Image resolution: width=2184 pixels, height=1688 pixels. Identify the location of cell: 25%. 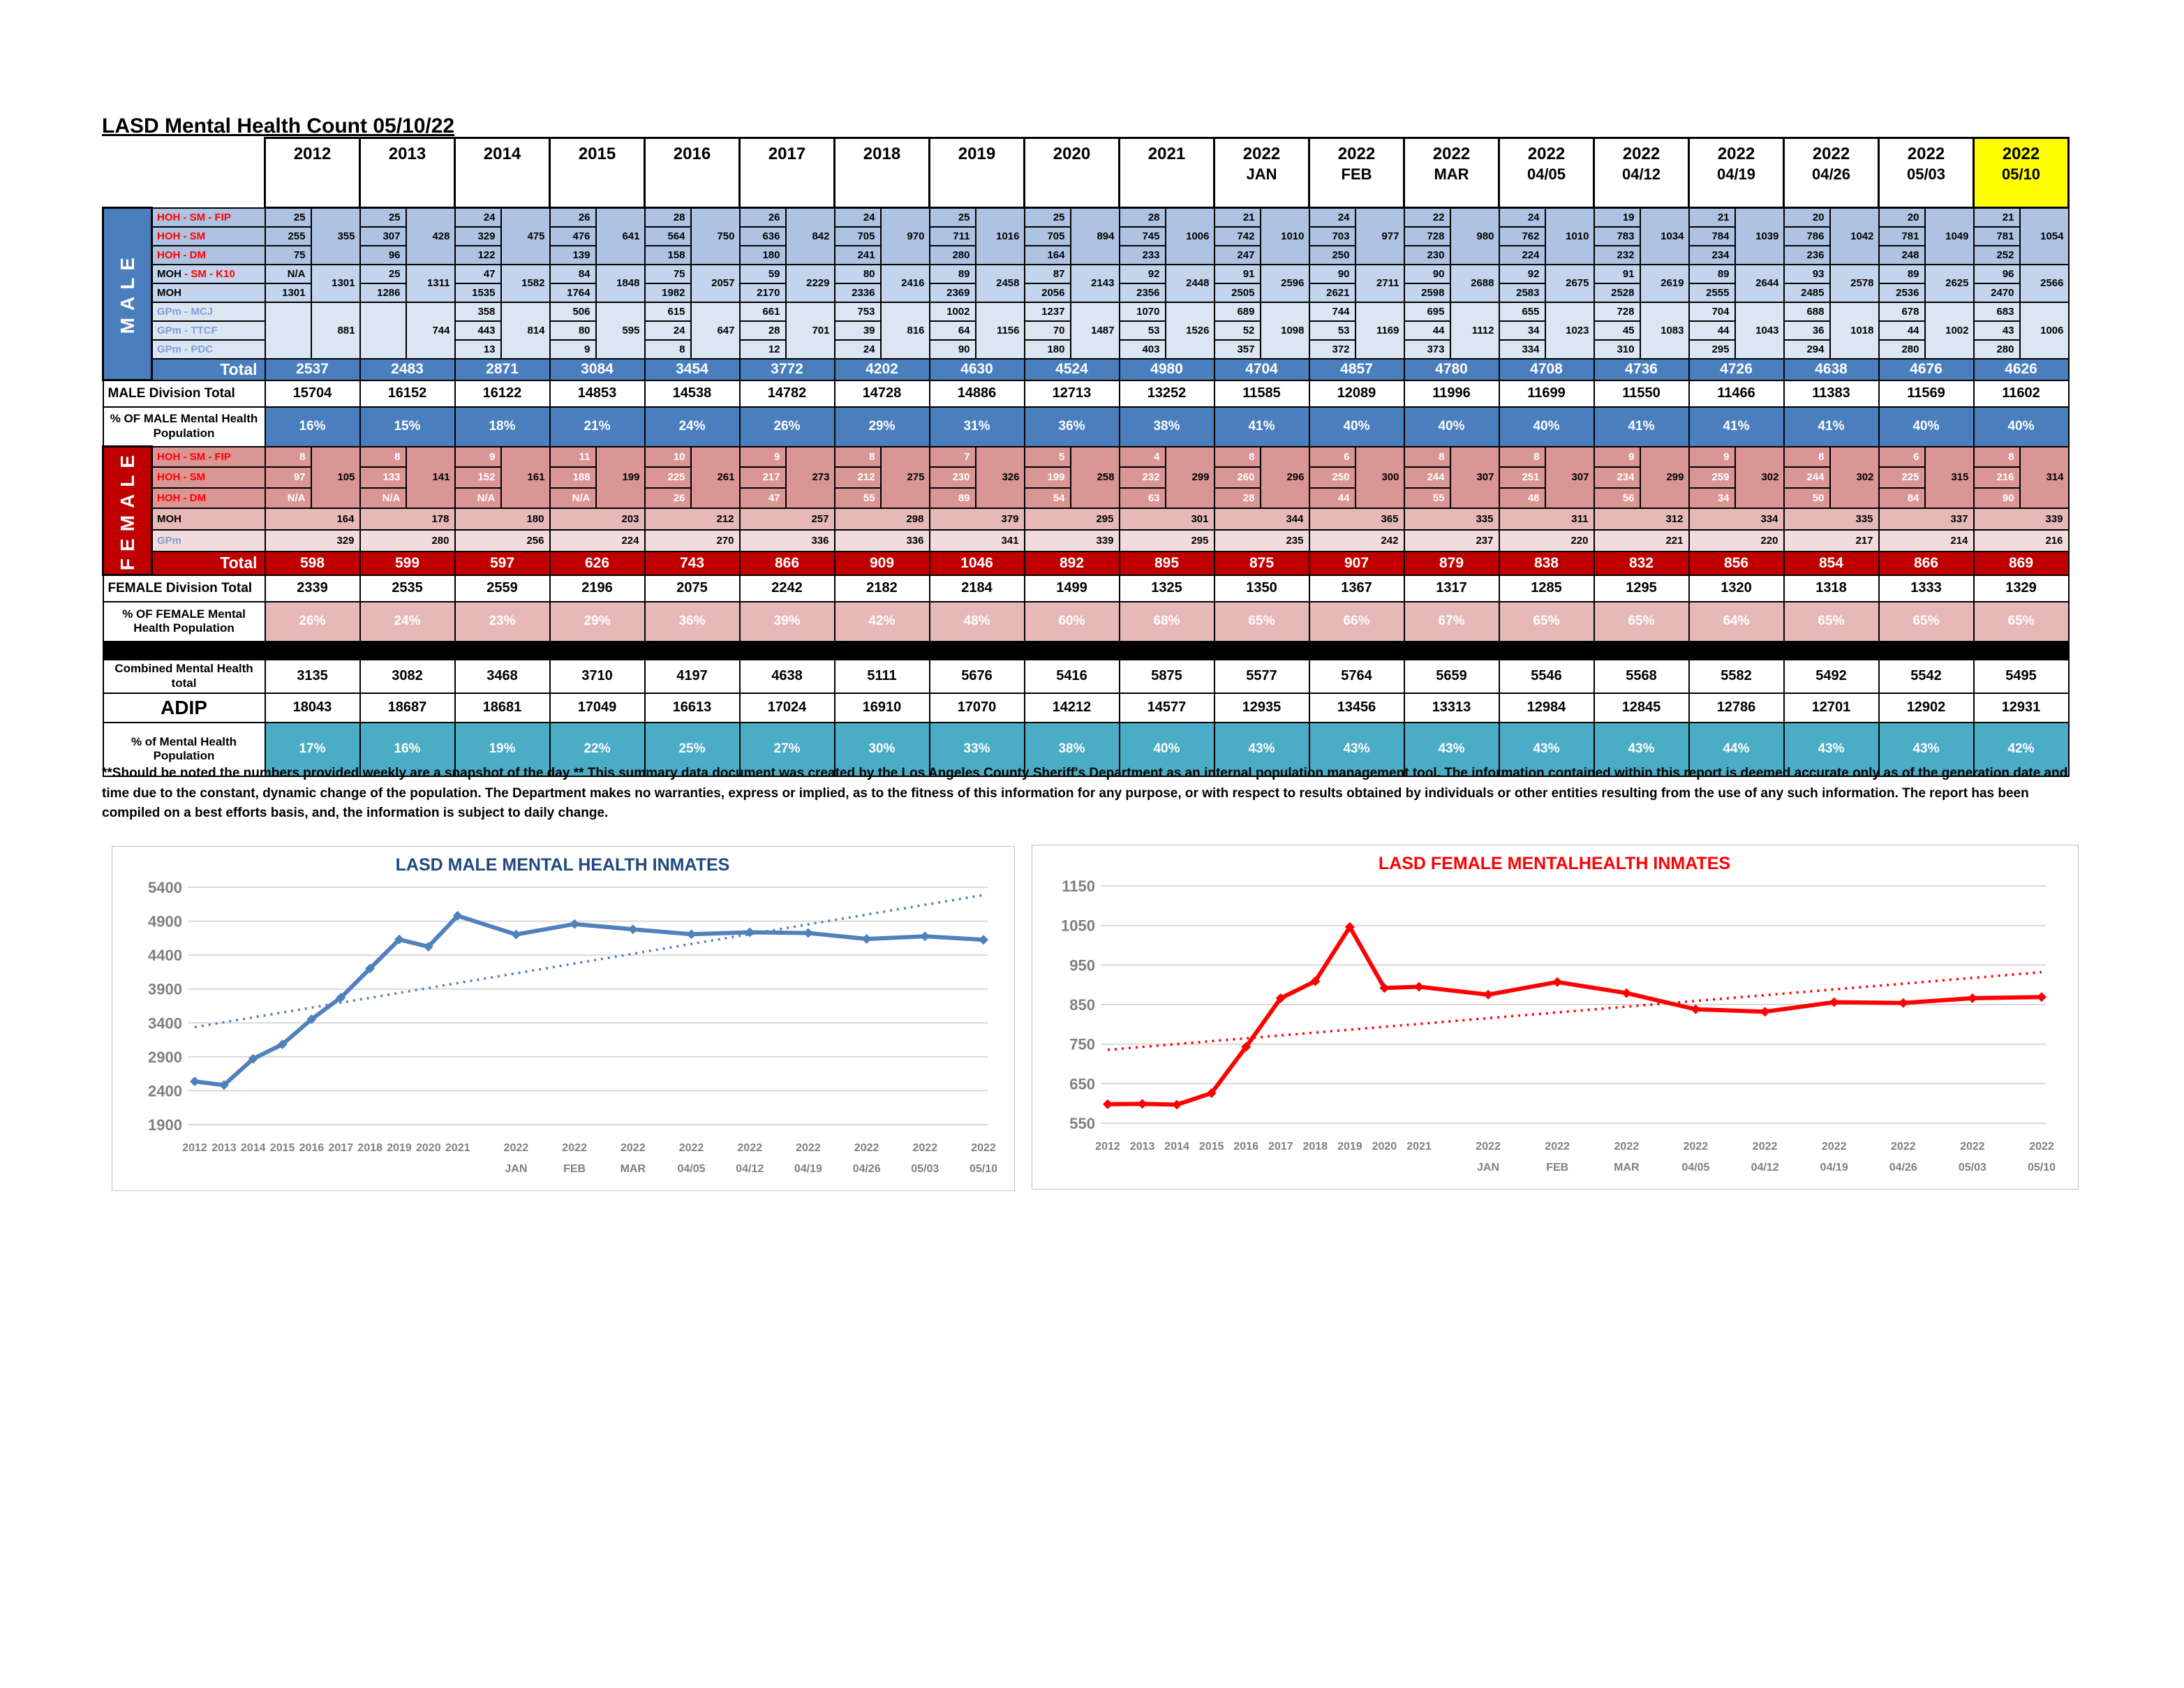
(692, 749).